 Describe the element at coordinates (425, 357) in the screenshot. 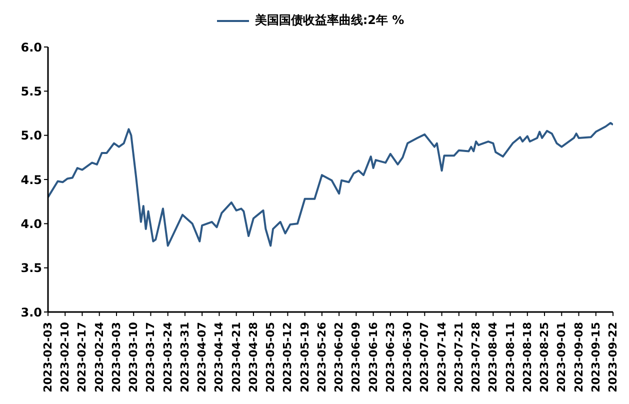

I see `x-tick-label: 2023-07-07` at that location.